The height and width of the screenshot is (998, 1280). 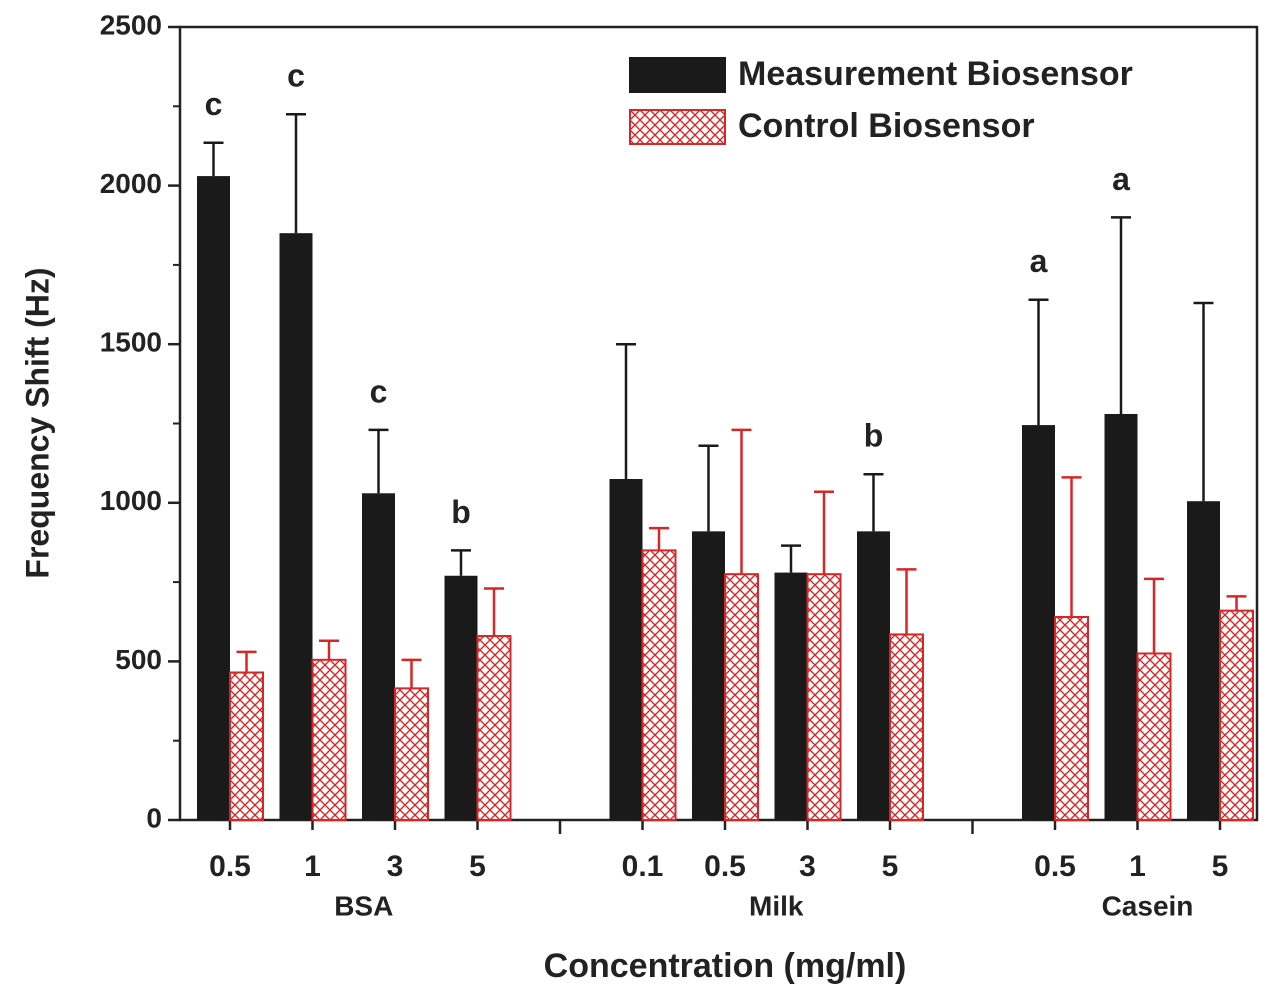 I want to click on y-tick-label: 1500, so click(x=131, y=342).